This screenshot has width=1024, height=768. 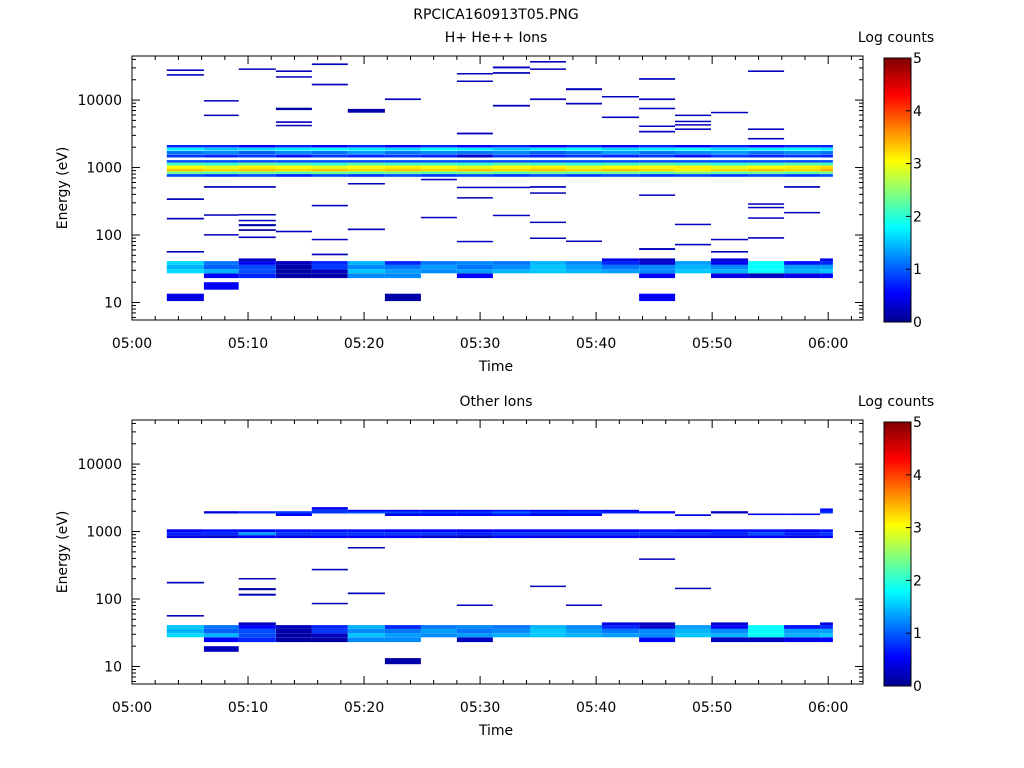 What do you see at coordinates (480, 344) in the screenshot?
I see `x-tick-label: 05:30` at bounding box center [480, 344].